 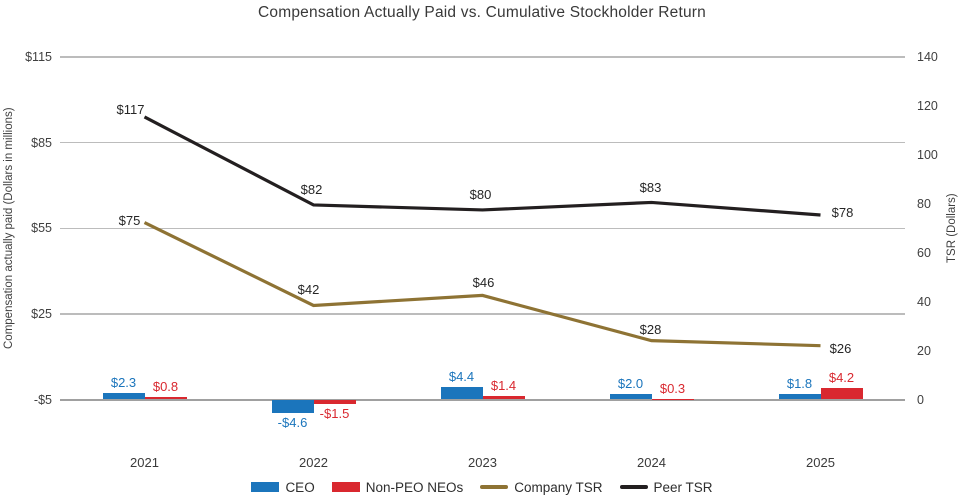 I want to click on legend-label: Non-PEO NEOs, so click(x=414, y=487).